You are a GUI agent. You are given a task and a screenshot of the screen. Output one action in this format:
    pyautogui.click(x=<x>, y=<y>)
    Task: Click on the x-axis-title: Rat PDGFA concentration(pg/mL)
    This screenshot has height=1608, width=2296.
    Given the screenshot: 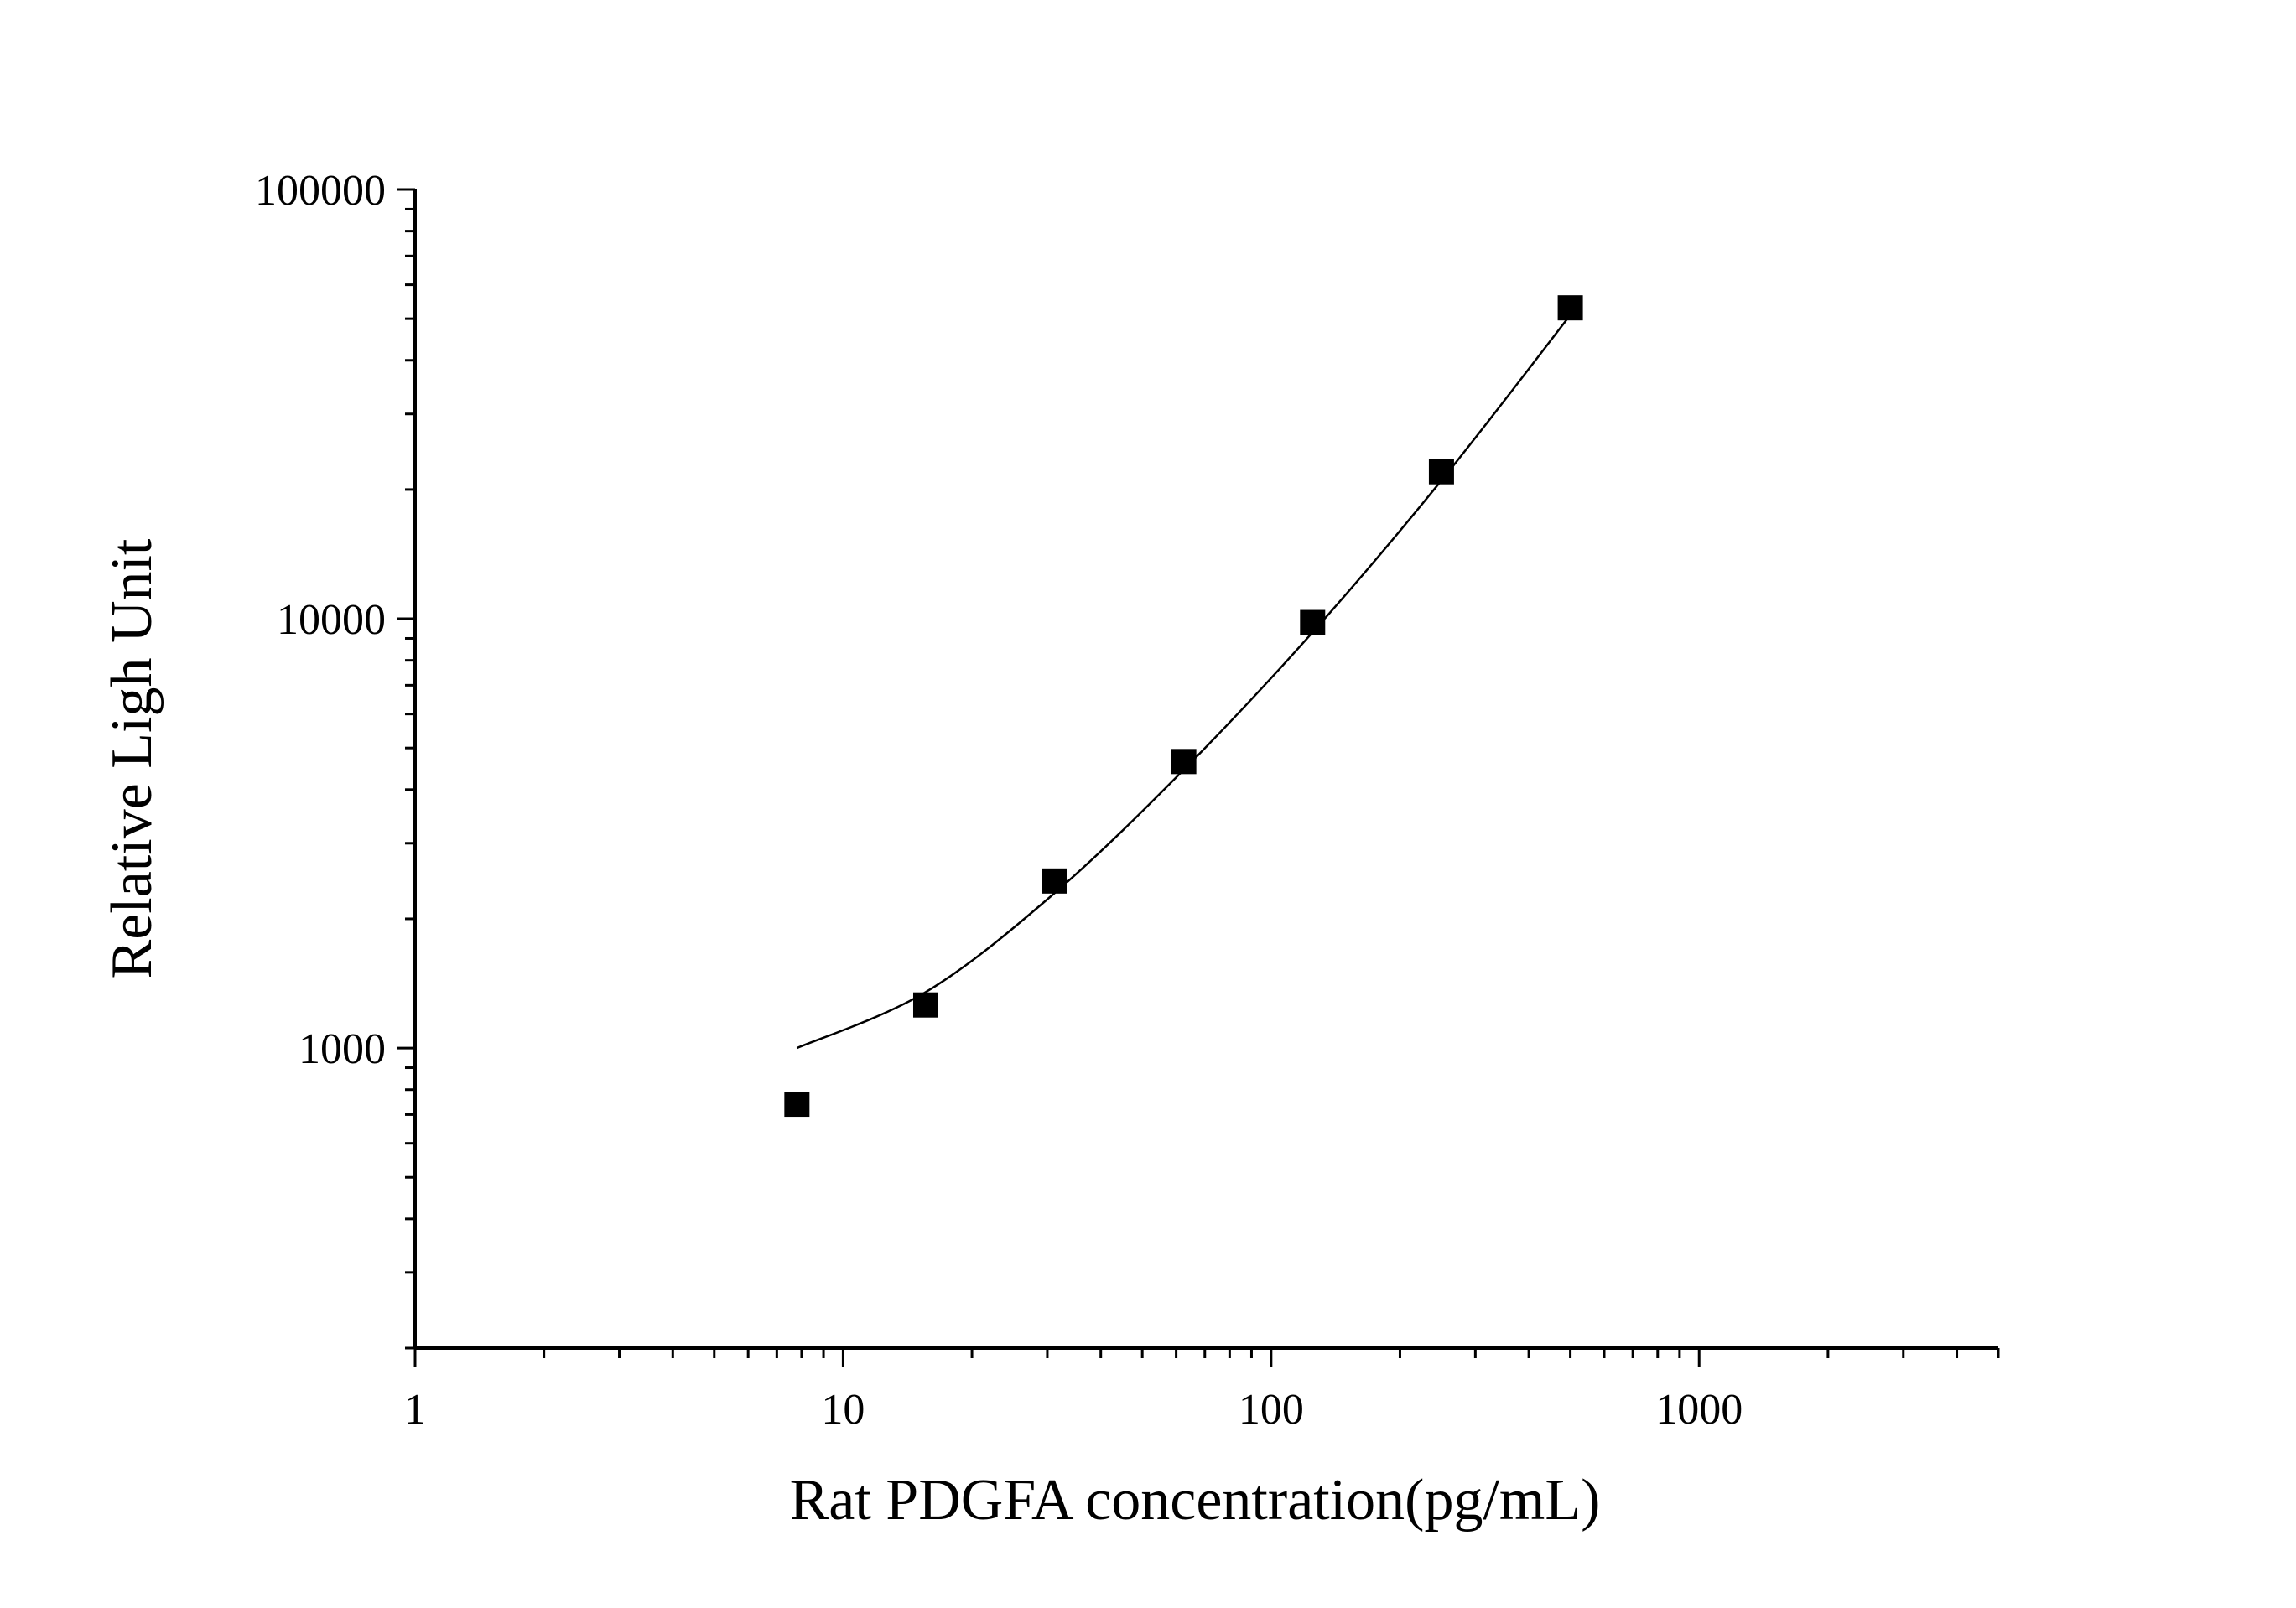 What is the action you would take?
    pyautogui.click(x=1195, y=1501)
    